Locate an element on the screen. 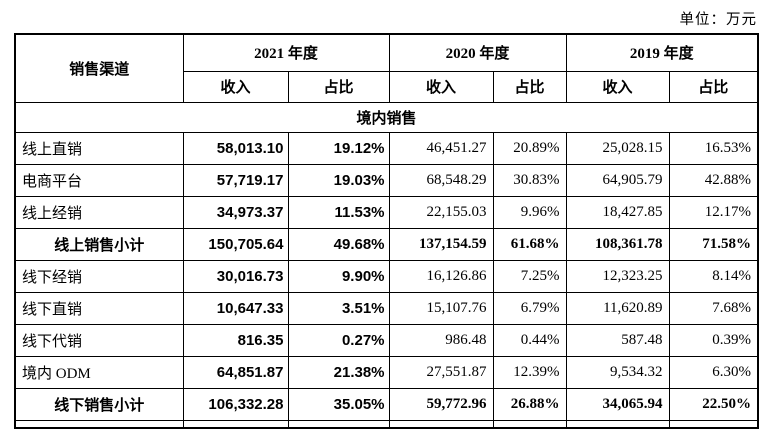  revenue-cell: 64,905.79 is located at coordinates (617, 180).